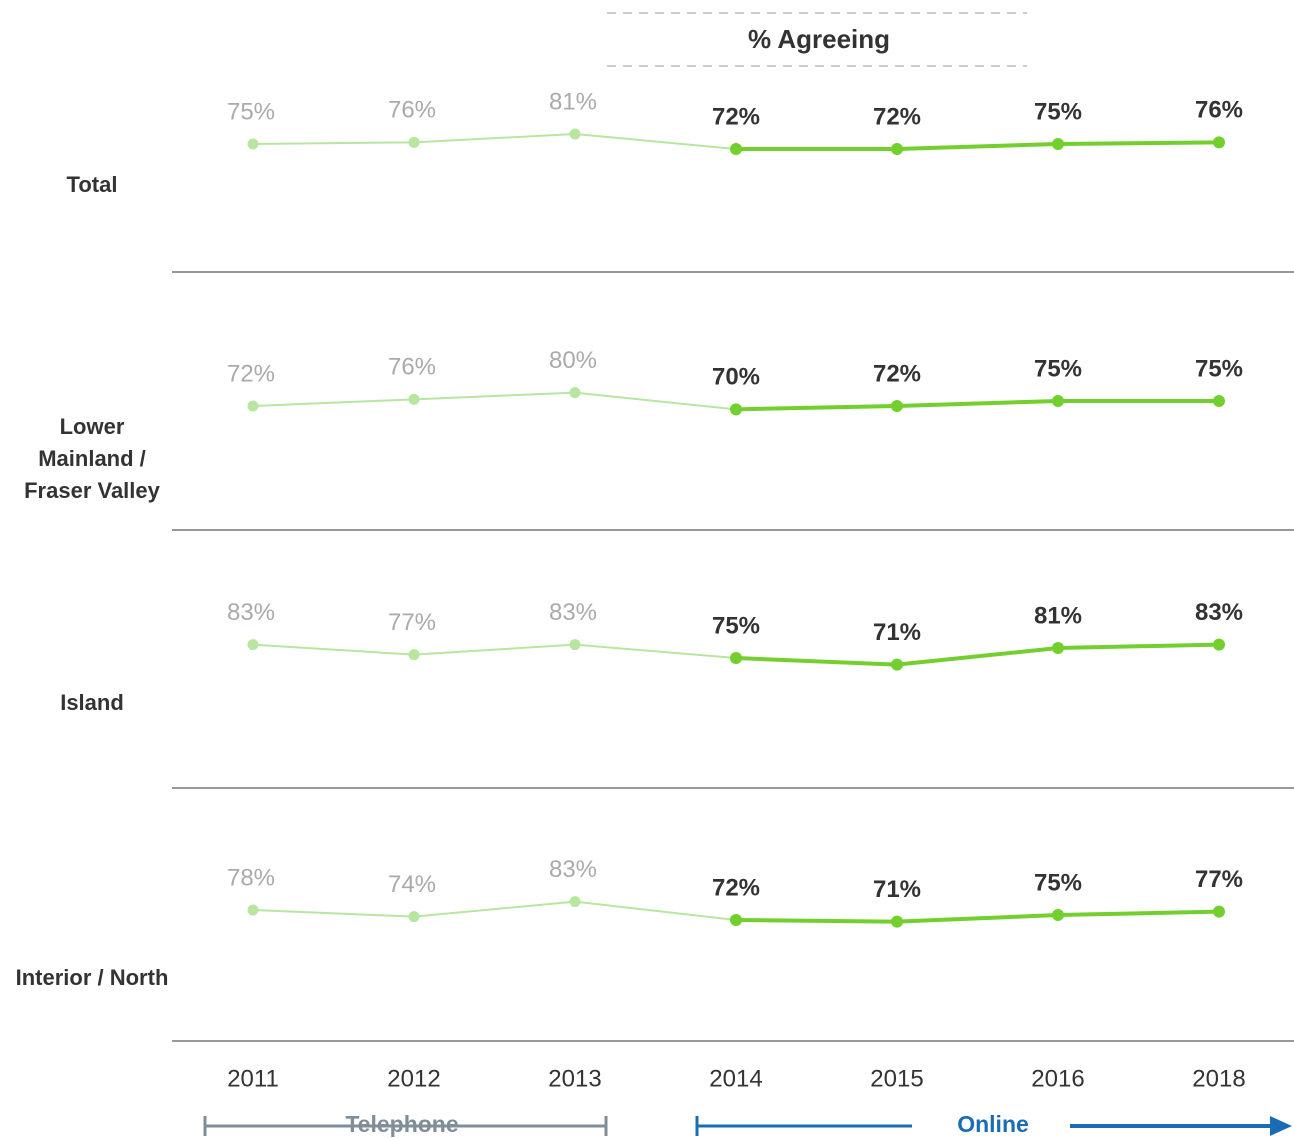 This screenshot has height=1139, width=1294. Describe the element at coordinates (92, 458) in the screenshot. I see `series-label: Lower Mainland / Fraser Valley` at that location.